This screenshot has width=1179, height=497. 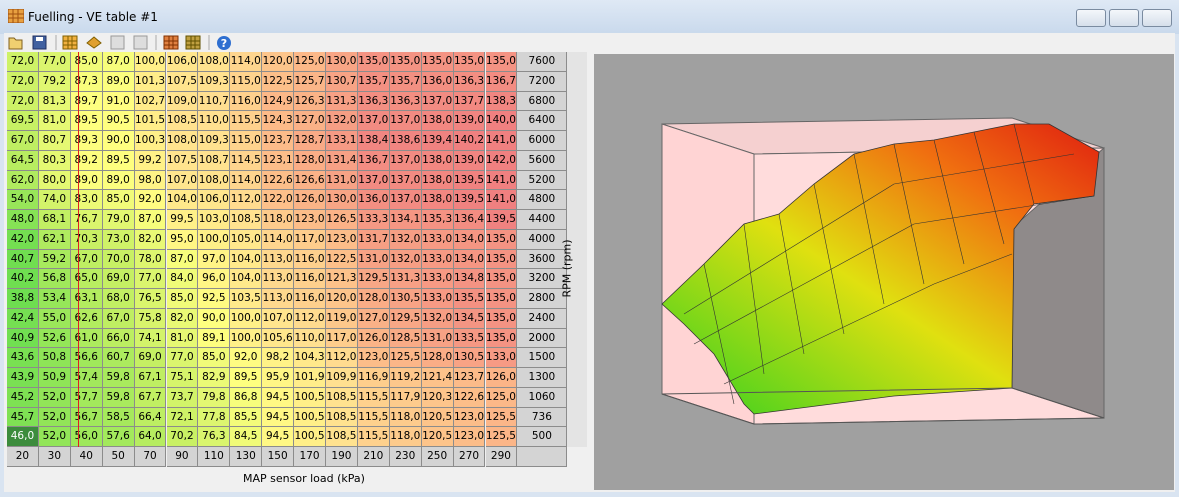 I want to click on ve-cell: 136,7, so click(x=501, y=81).